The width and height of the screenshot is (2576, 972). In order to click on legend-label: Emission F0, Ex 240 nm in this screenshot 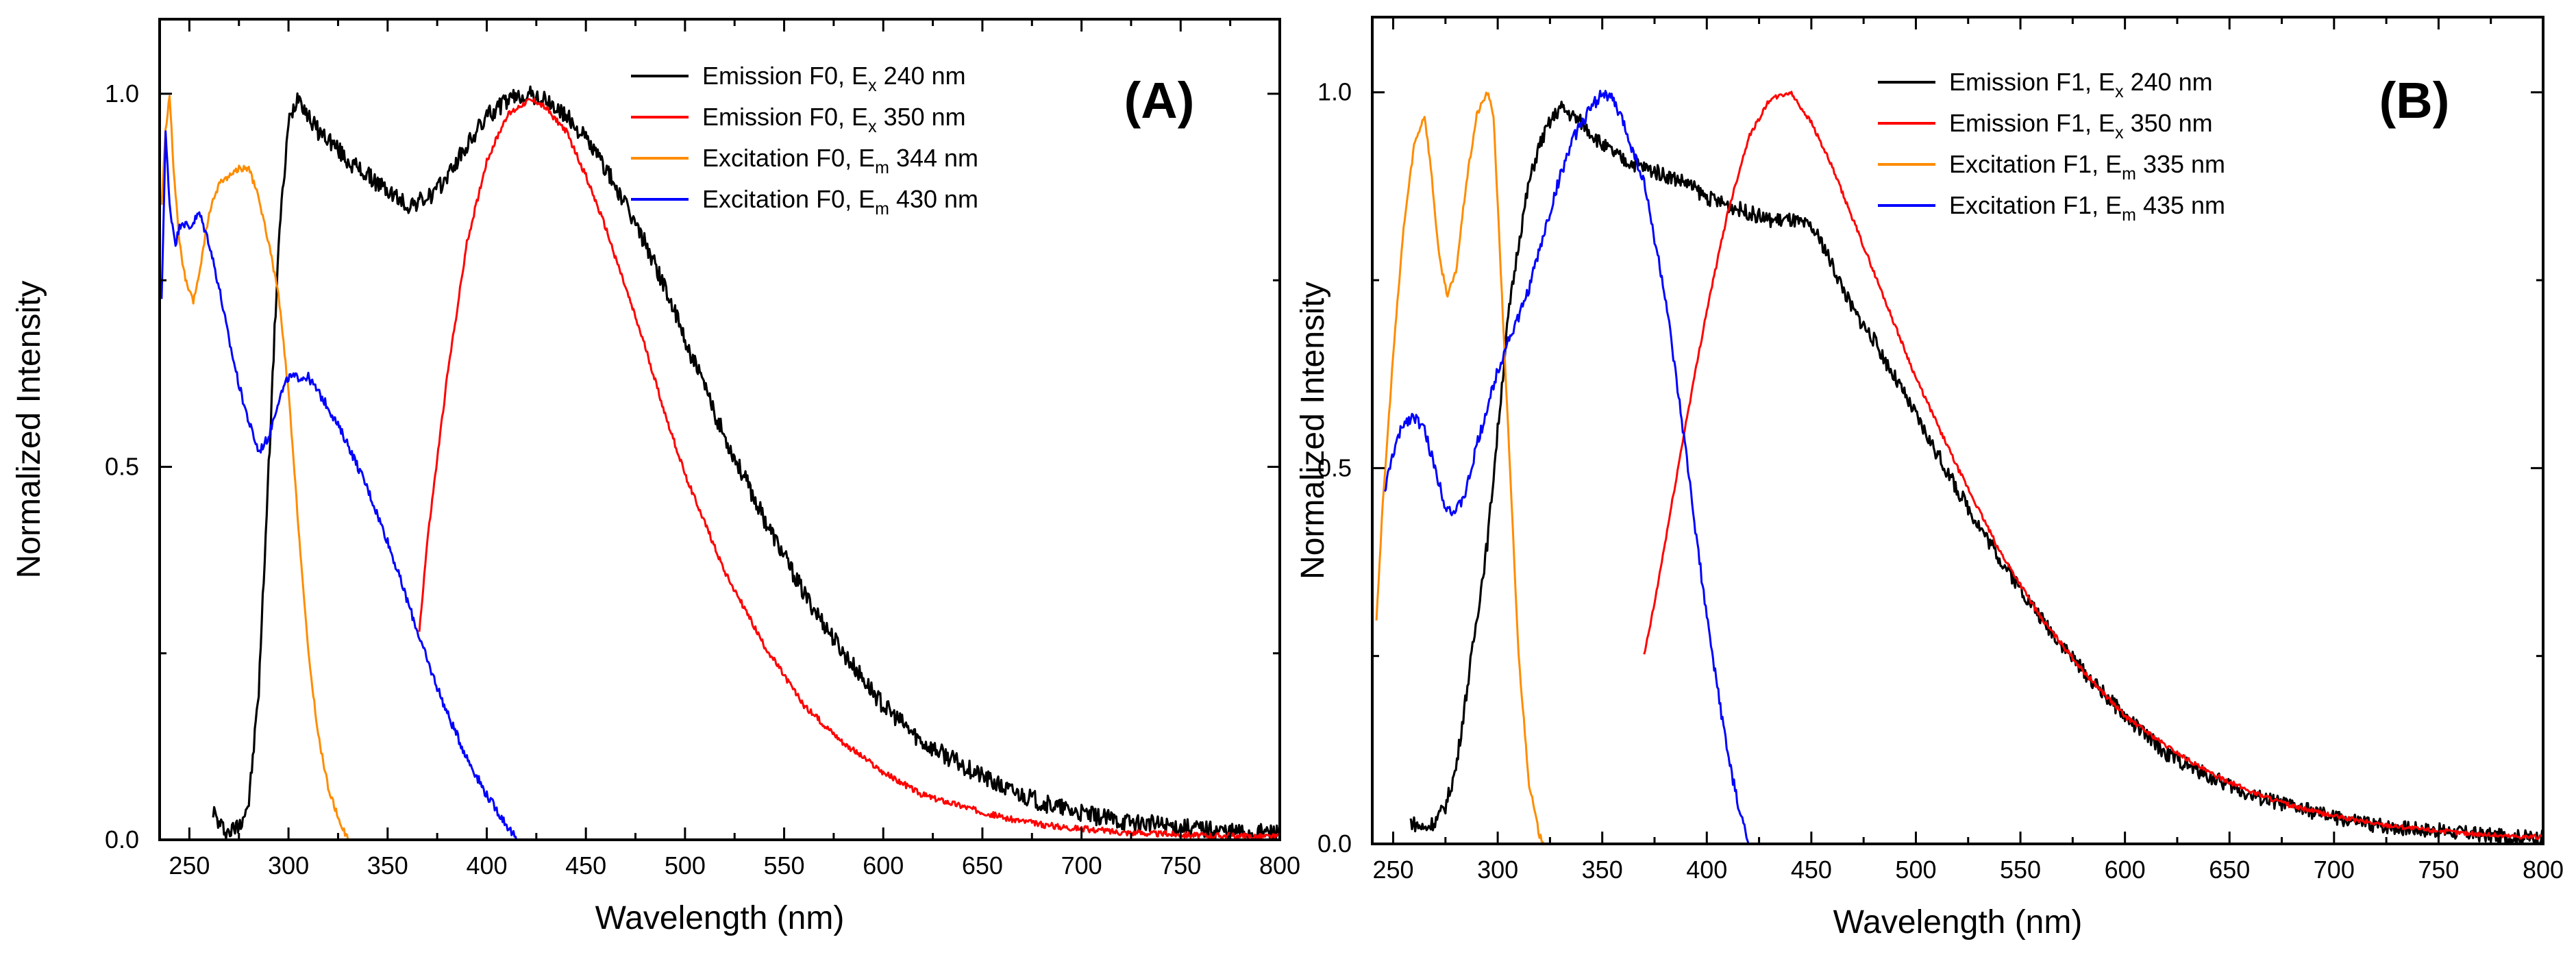, I will do `click(834, 78)`.